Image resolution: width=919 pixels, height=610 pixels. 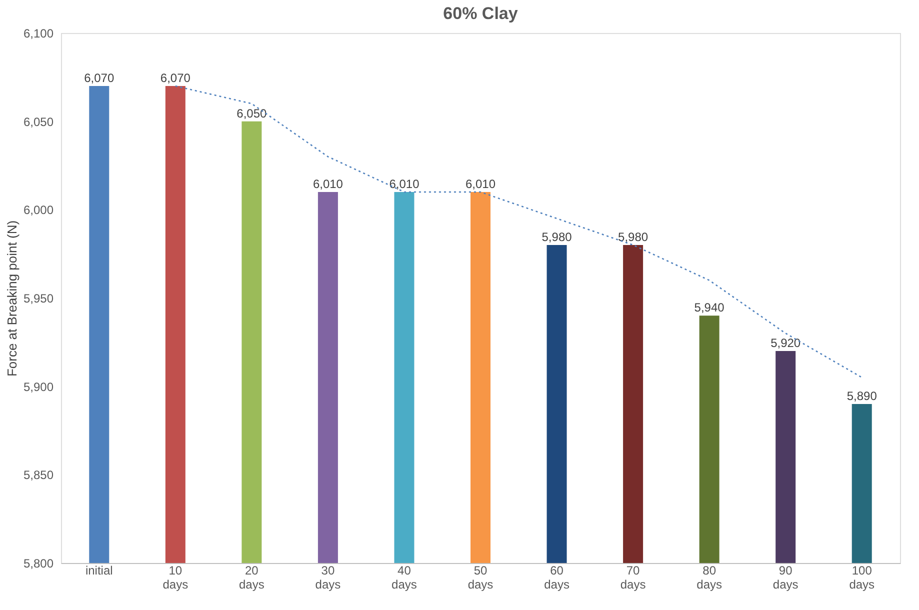 What do you see at coordinates (785, 343) in the screenshot?
I see `data-label: 5,920` at bounding box center [785, 343].